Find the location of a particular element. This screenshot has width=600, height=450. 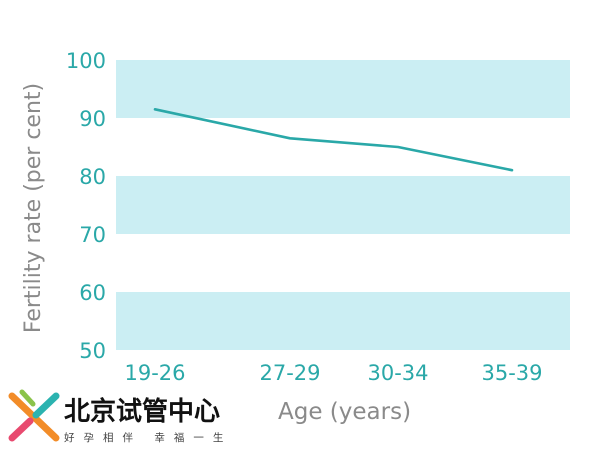

y-tick-label: 70 is located at coordinates (92, 235).